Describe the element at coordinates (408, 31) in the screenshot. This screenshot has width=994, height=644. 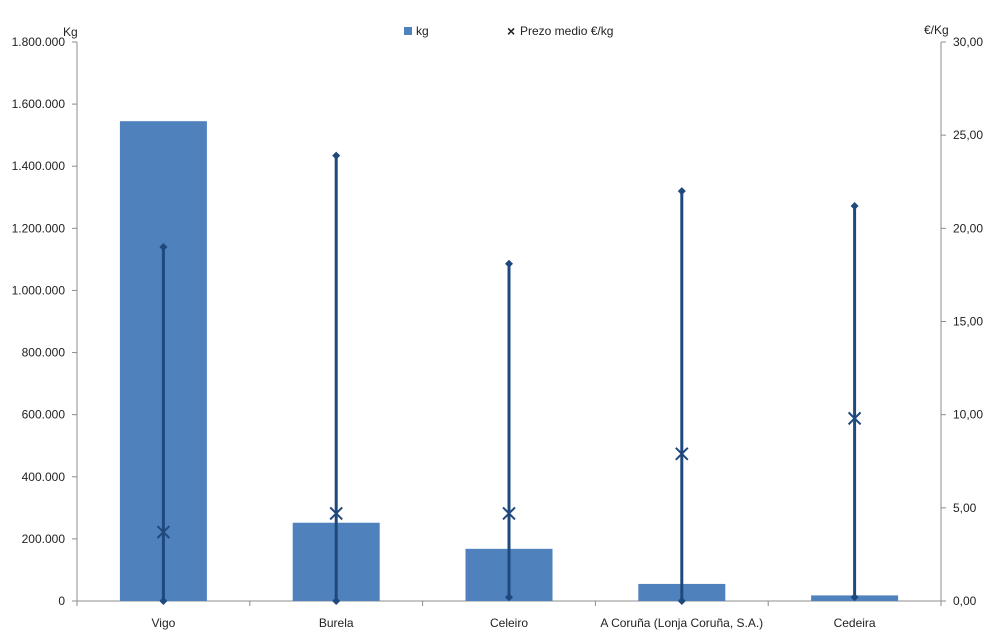
I see `legend-swatch-kg` at that location.